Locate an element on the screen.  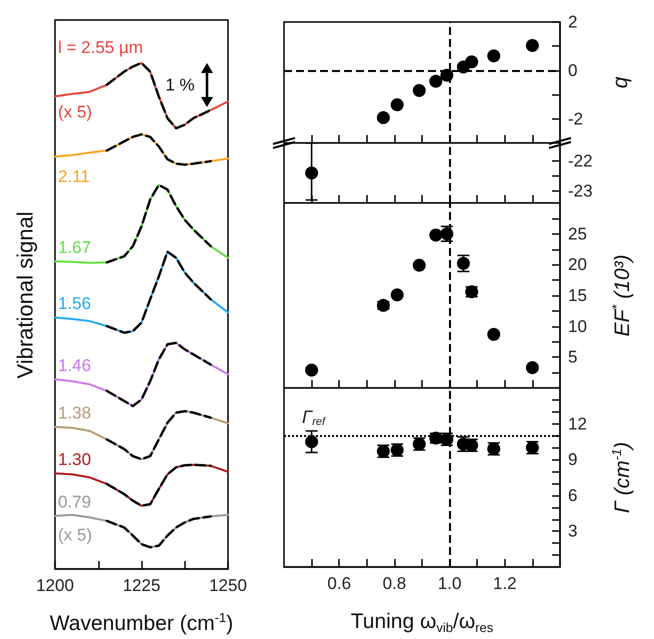
x-tick-label: 1200 is located at coordinates (55, 585).